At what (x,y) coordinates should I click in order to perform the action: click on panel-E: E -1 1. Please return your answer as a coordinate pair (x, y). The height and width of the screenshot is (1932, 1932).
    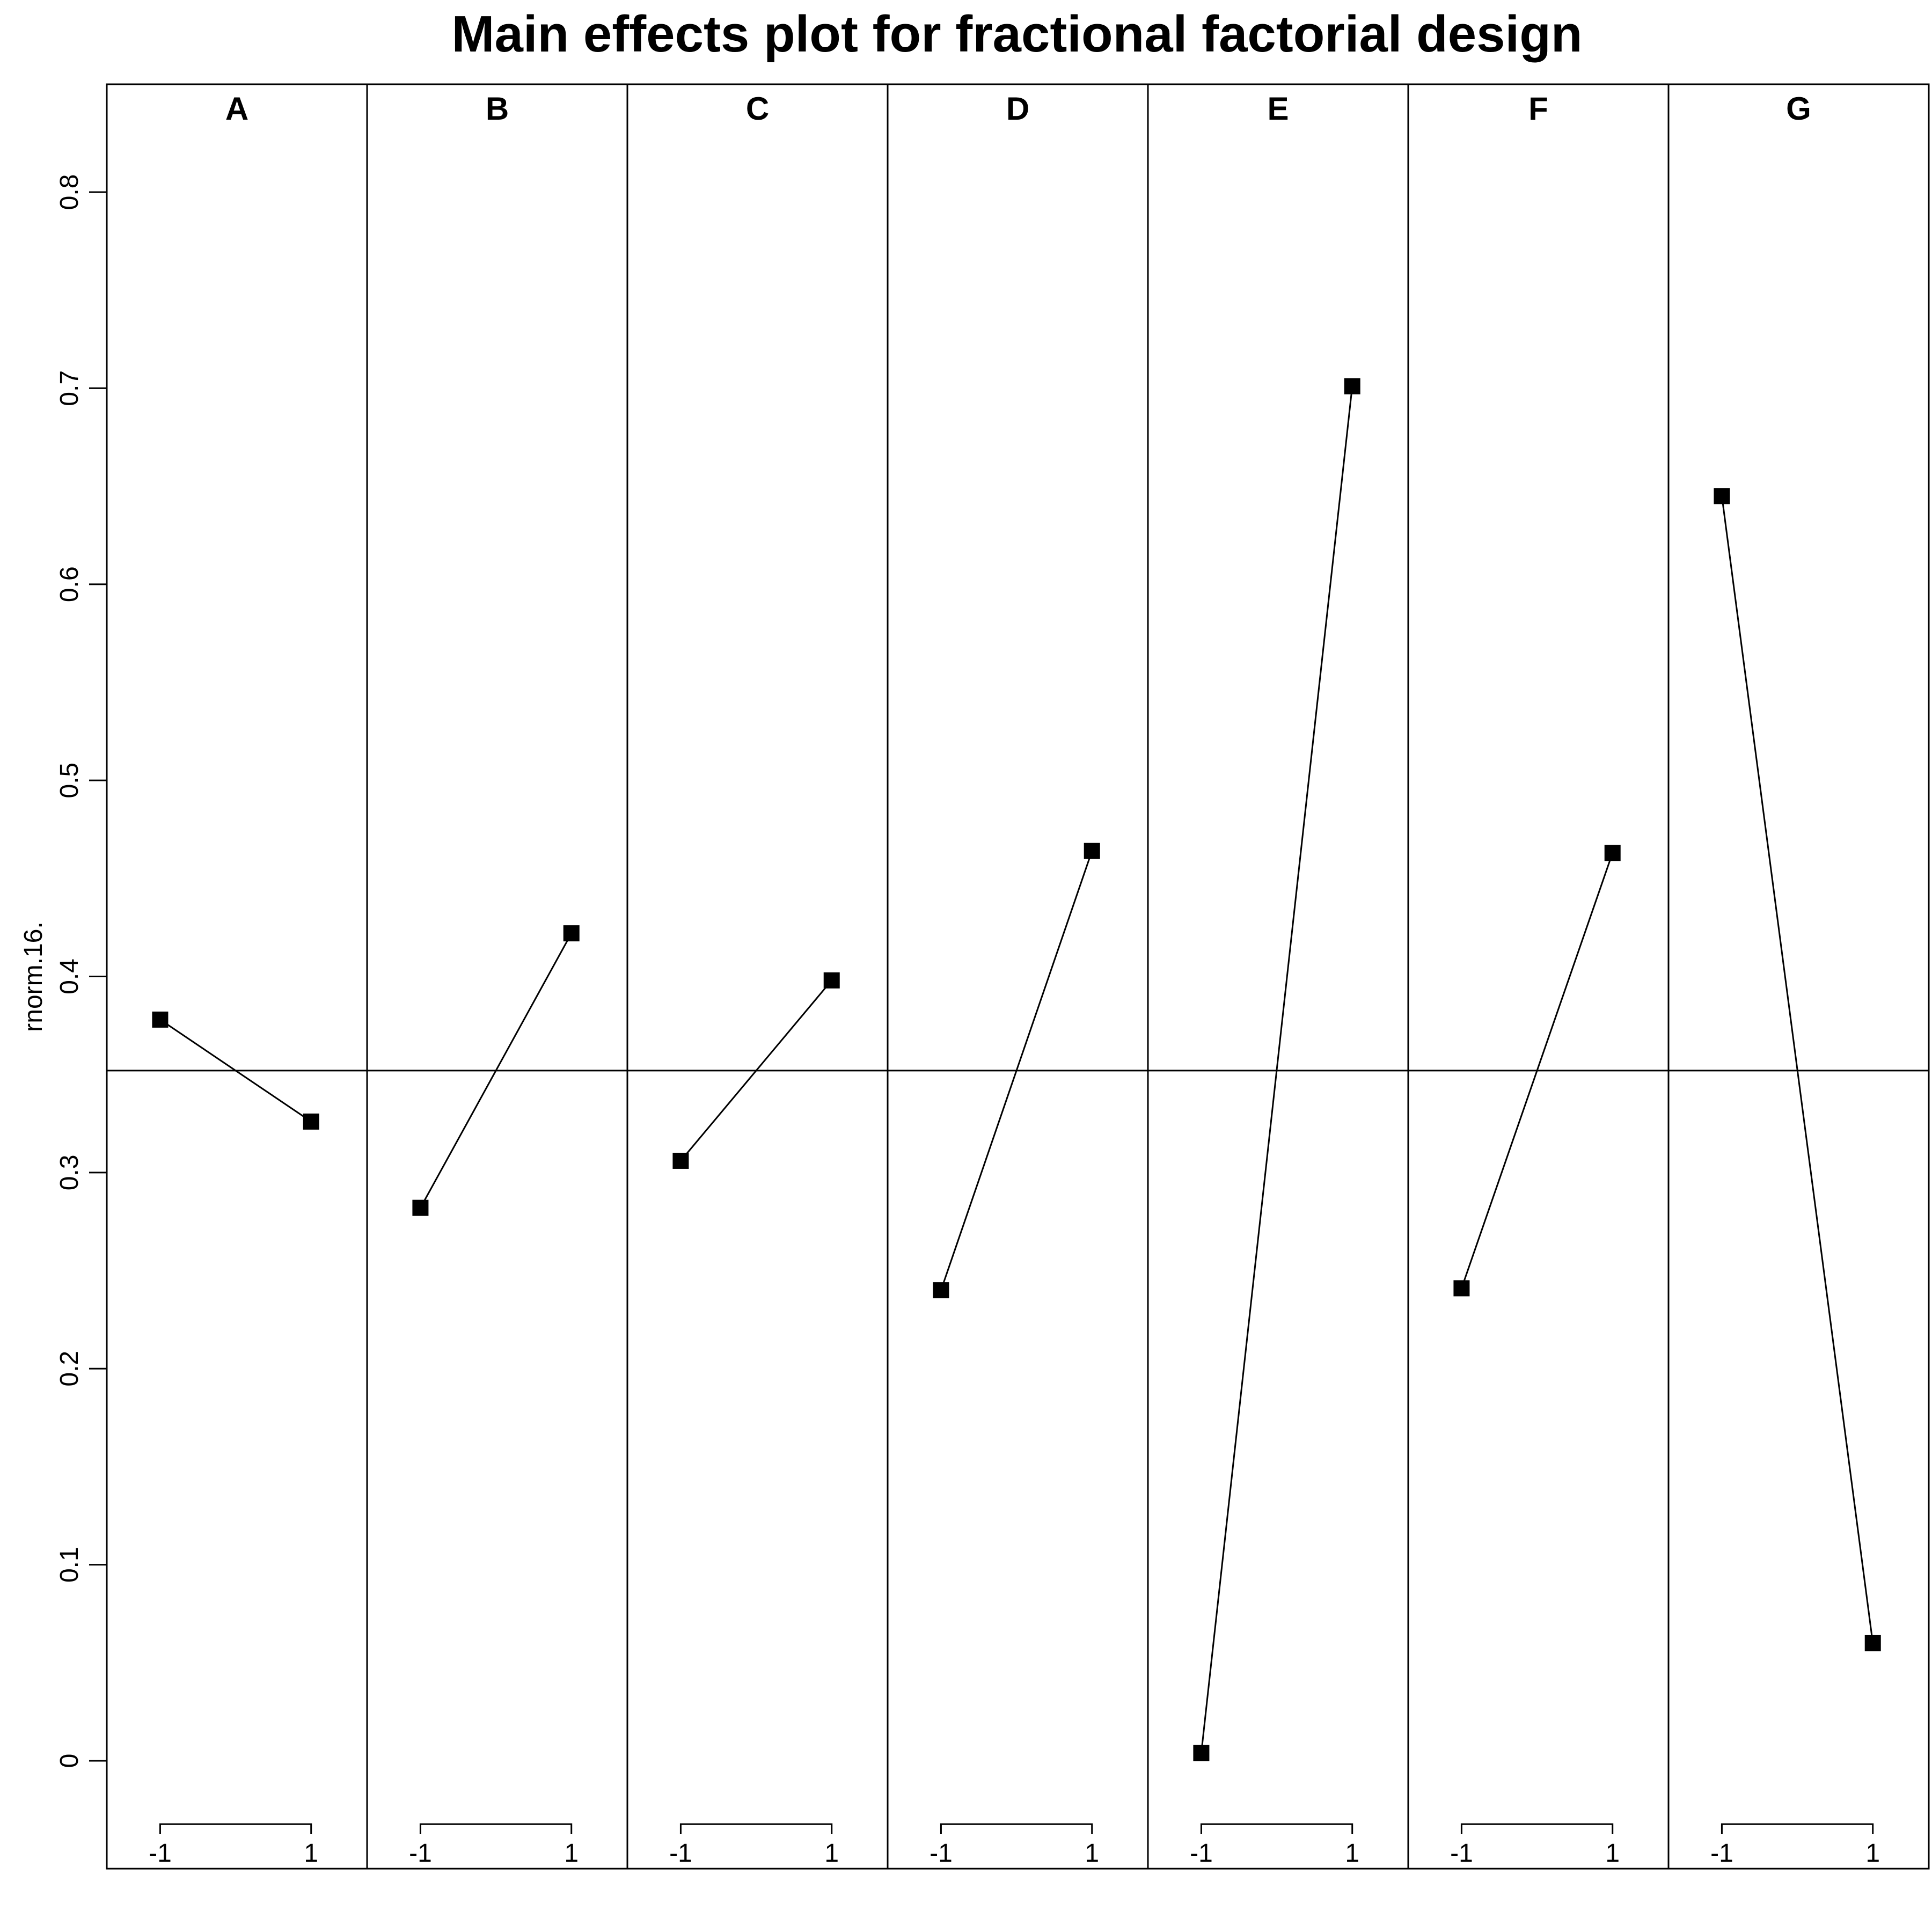
    Looking at the image, I should click on (1253, 976).